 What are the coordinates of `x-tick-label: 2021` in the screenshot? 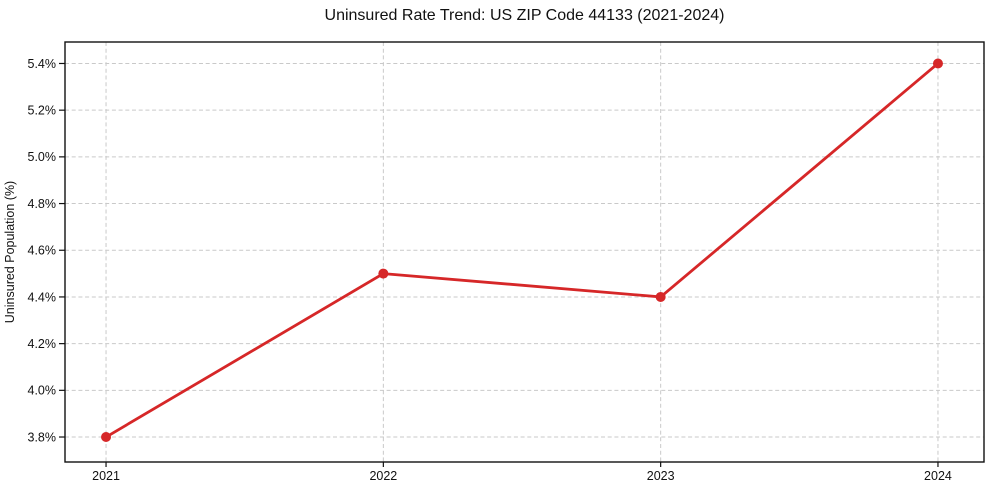 It's located at (106, 476).